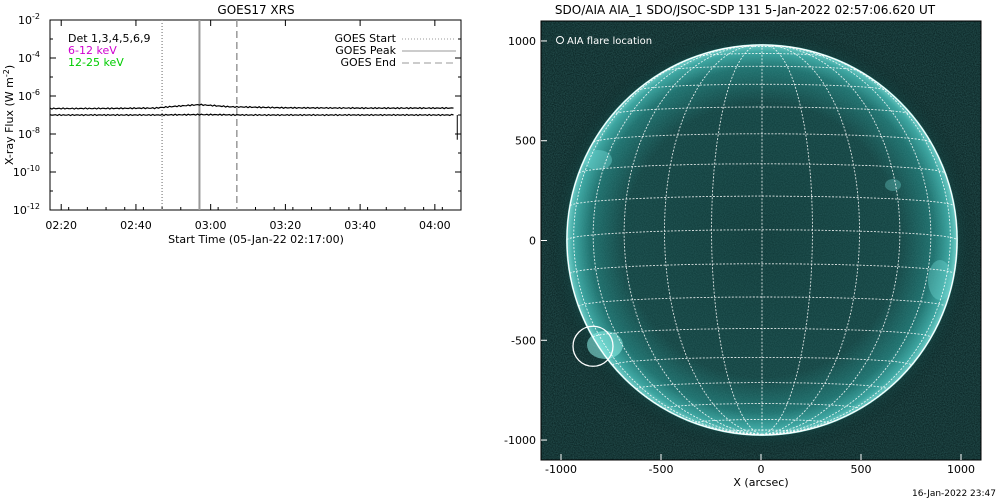  What do you see at coordinates (9, 115) in the screenshot?
I see `goes-ylabel: X-ray Flux (W m-2)` at bounding box center [9, 115].